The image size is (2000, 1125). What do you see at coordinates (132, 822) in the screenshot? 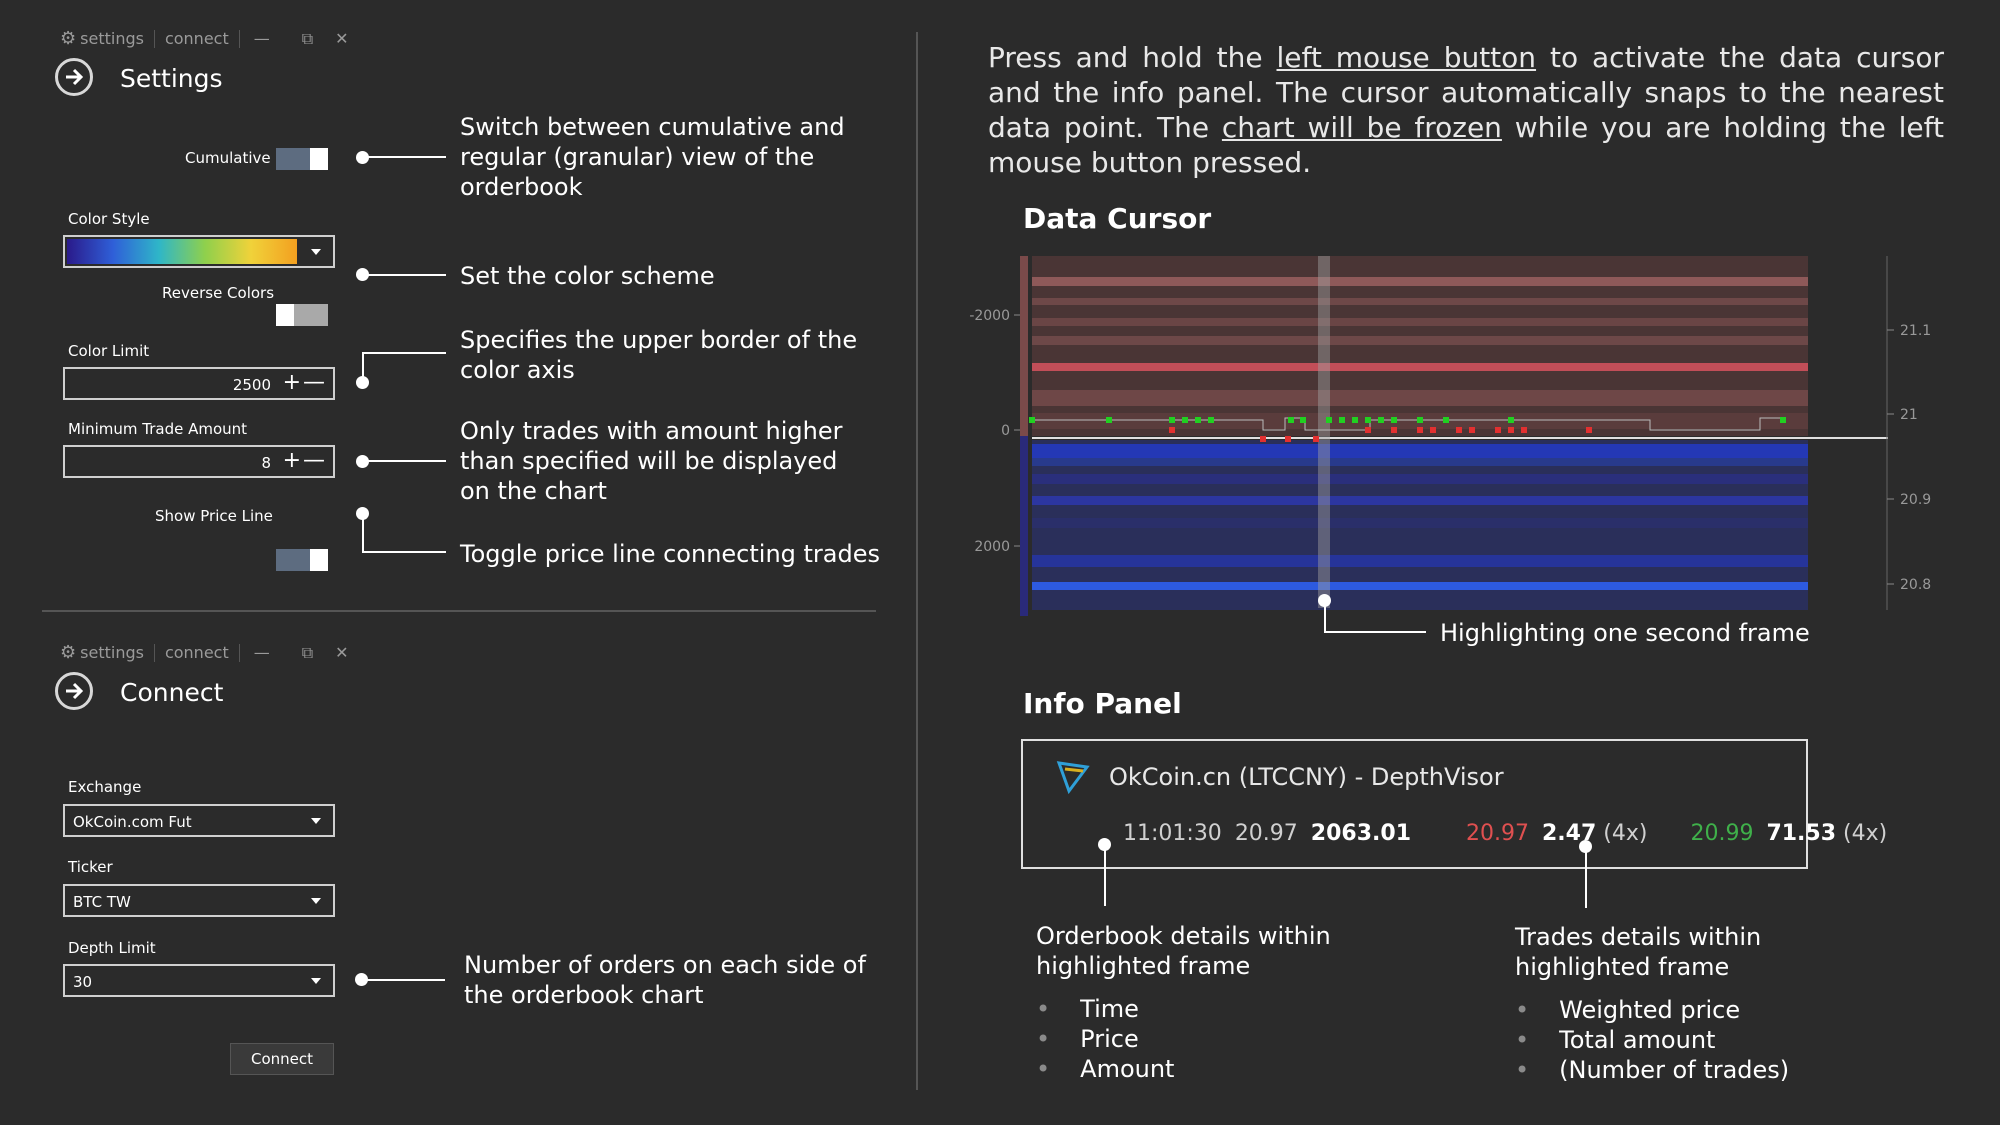
I see `exchange-value: OkCoin.com Fut` at bounding box center [132, 822].